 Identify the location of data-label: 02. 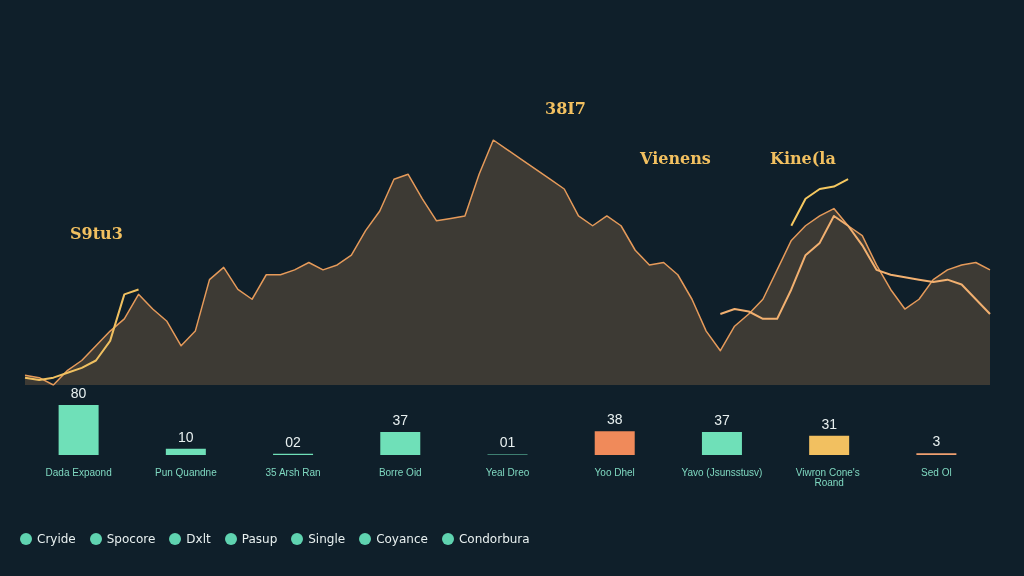
(293, 441).